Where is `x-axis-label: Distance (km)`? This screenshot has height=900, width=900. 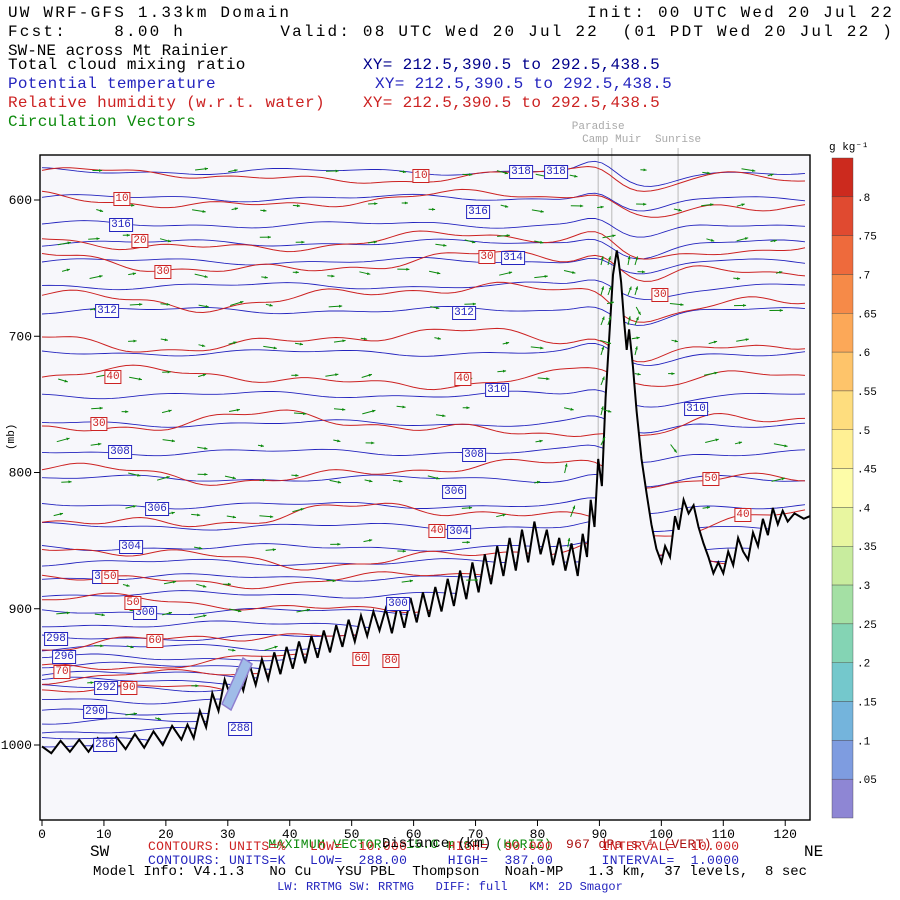
x-axis-label: Distance (km) is located at coordinates (437, 844).